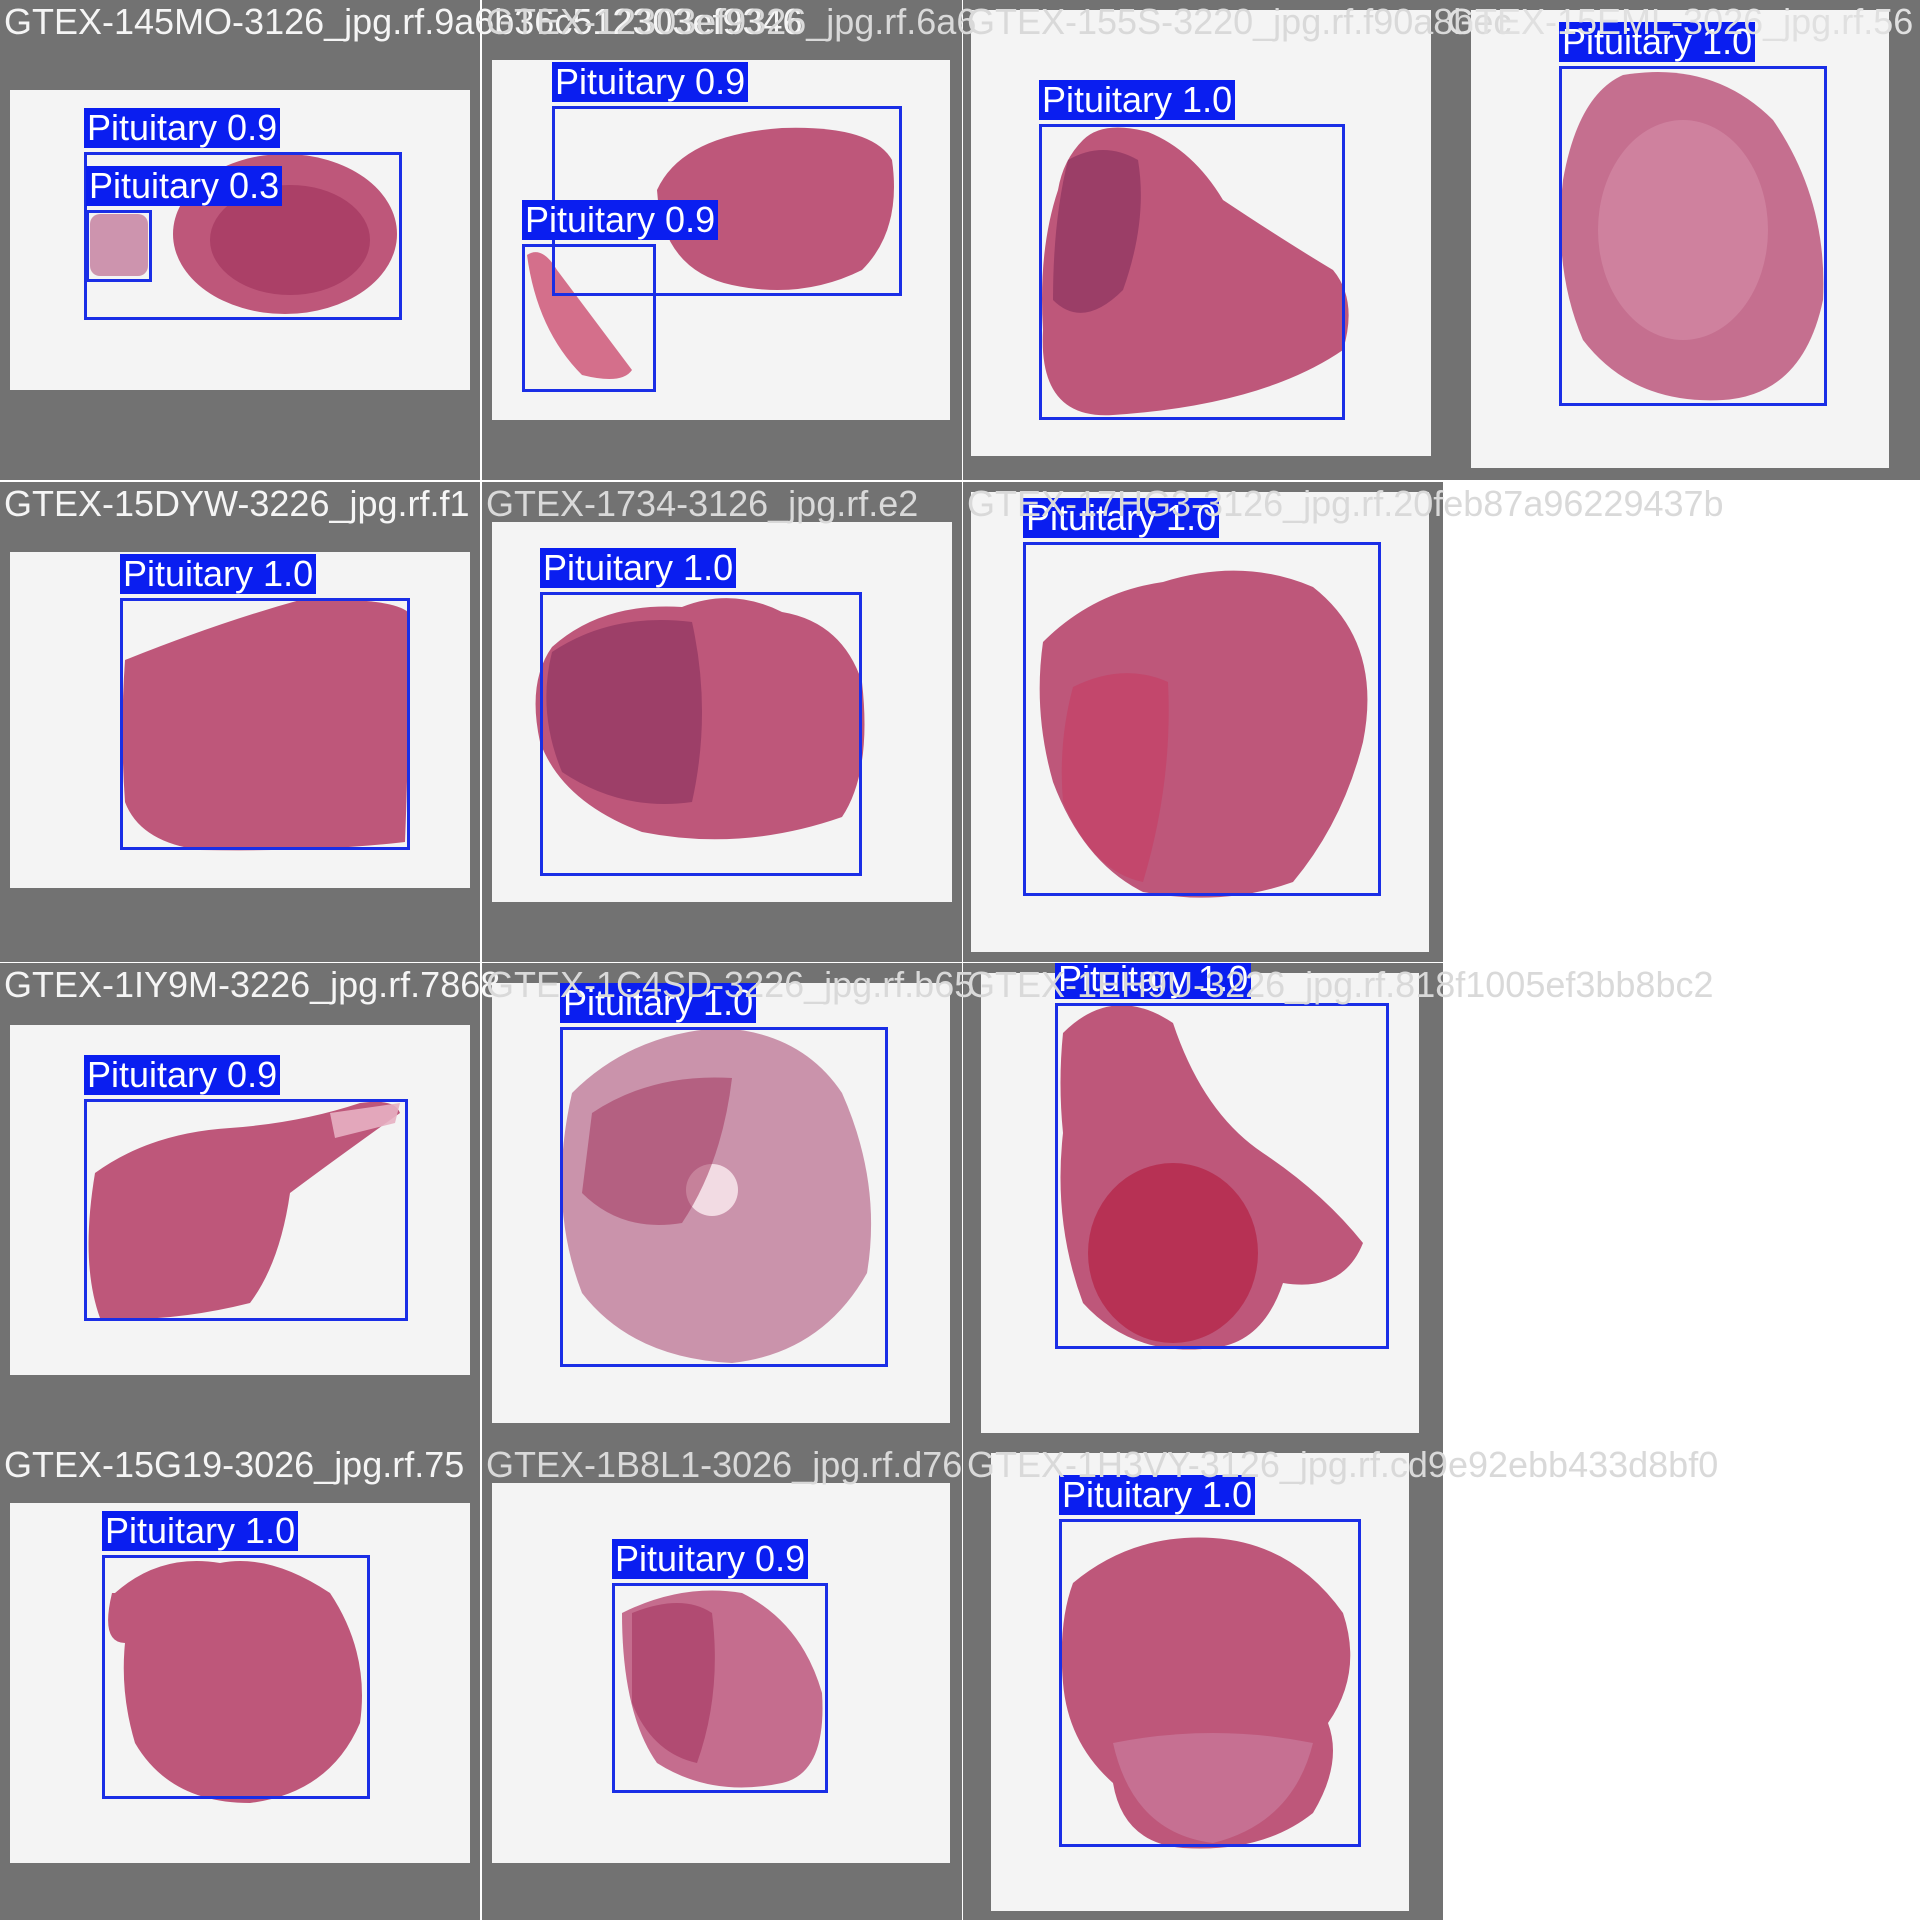  I want to click on tile-filename: GTEX-15EML-3026_jpg.rf.56, so click(1680, 21).